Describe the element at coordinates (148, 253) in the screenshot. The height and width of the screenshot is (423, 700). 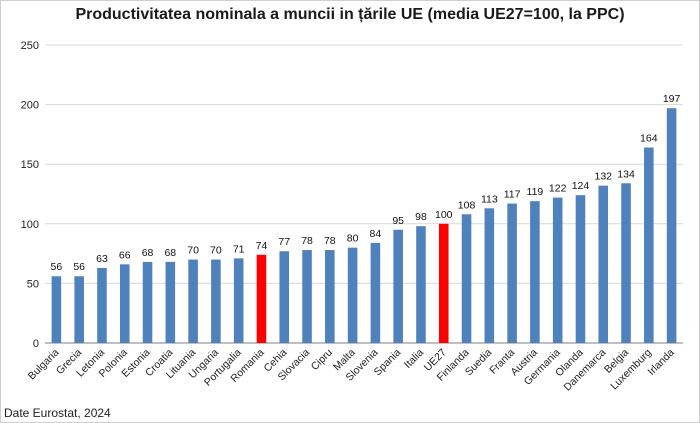
I see `data-label-estonia: 68` at that location.